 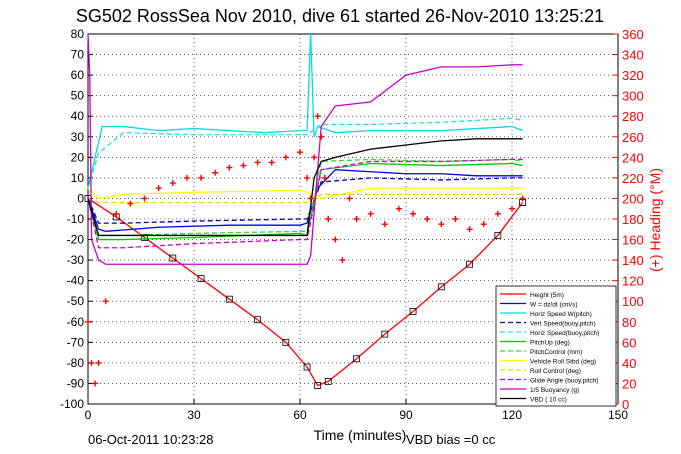 What do you see at coordinates (80, 198) in the screenshot?
I see `y-tick-label: 0` at bounding box center [80, 198].